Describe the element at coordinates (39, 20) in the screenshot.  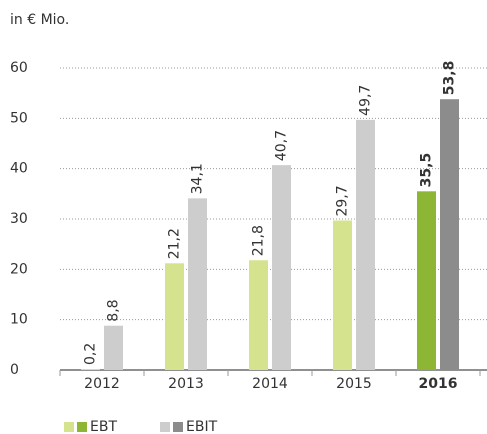
I see `y-axis-label: in € Mio.` at that location.